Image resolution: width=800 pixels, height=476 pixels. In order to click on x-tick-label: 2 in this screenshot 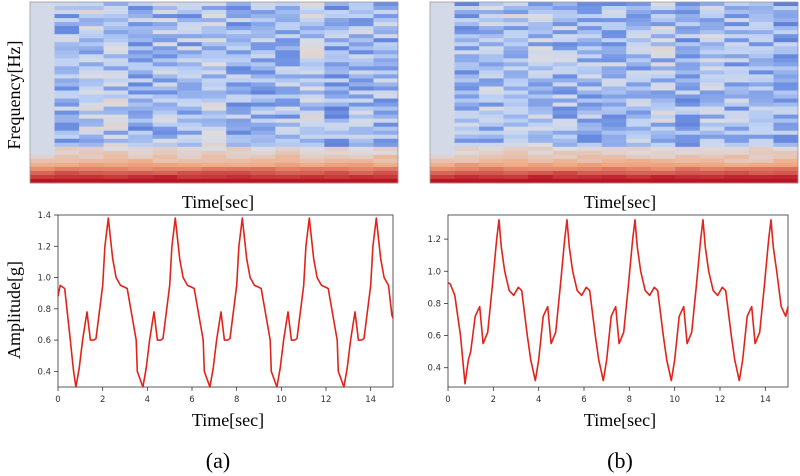, I will do `click(102, 400)`.